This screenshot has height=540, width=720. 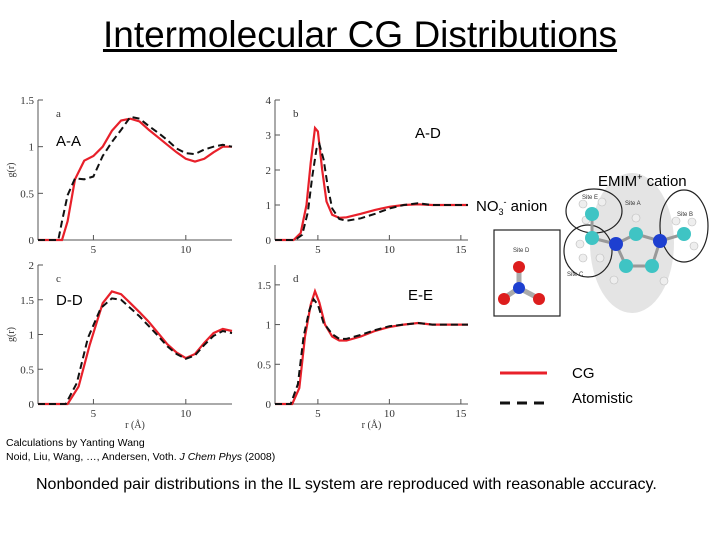 What do you see at coordinates (684, 226) in the screenshot?
I see `site-b-outline` at bounding box center [684, 226].